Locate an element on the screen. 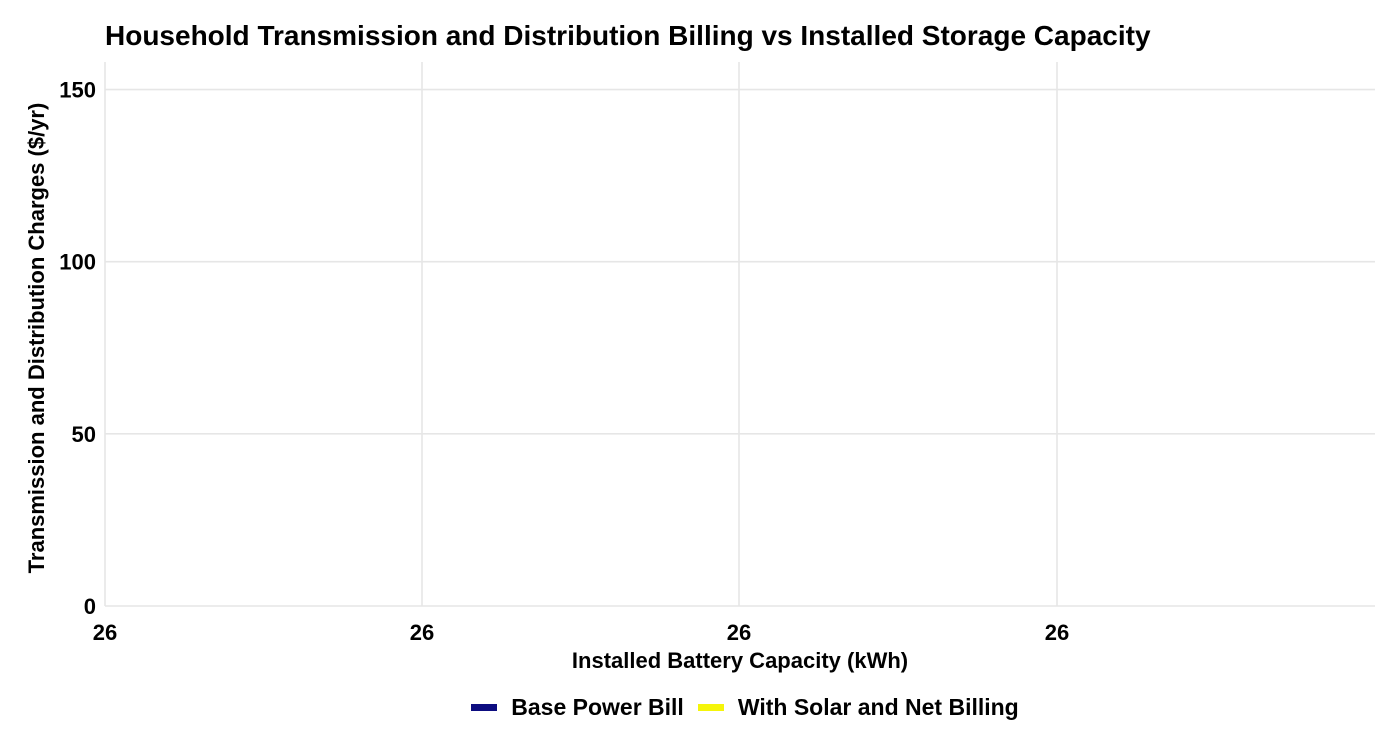 The width and height of the screenshot is (1400, 750). legend-item-solar-net-billing: With Solar and Net Billing is located at coordinates (858, 707).